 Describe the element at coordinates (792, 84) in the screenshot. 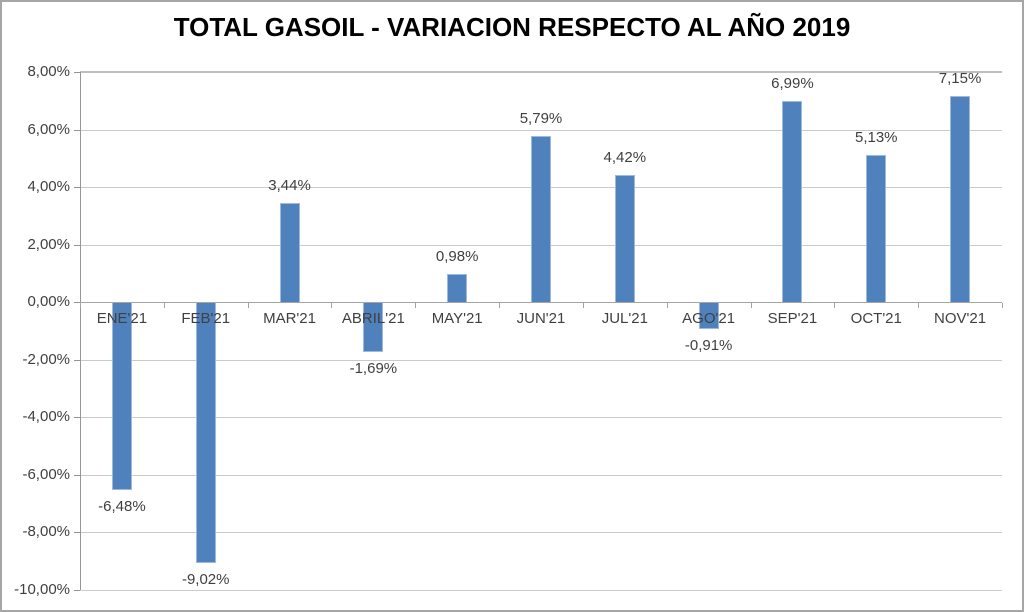

I see `data-label: 6,99%` at that location.